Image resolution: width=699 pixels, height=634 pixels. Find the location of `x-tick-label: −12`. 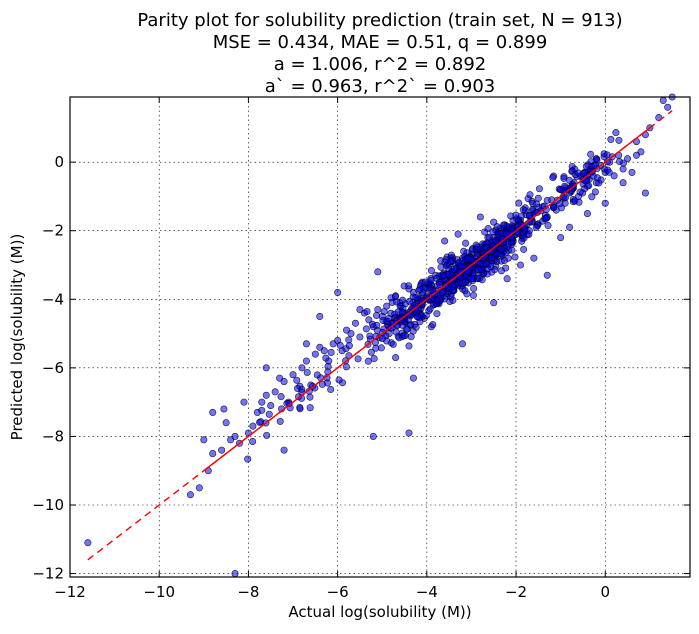

x-tick-label: −12 is located at coordinates (70, 592).